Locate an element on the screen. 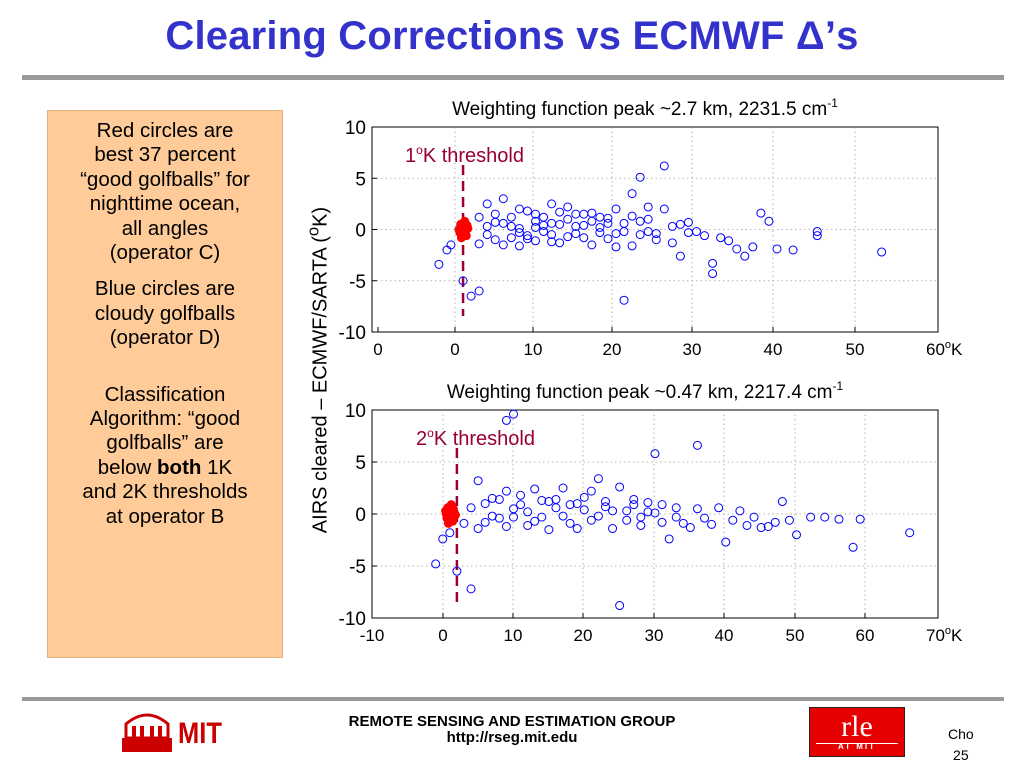 This screenshot has width=1024, height=768. notes-emphasis: both is located at coordinates (179, 467).